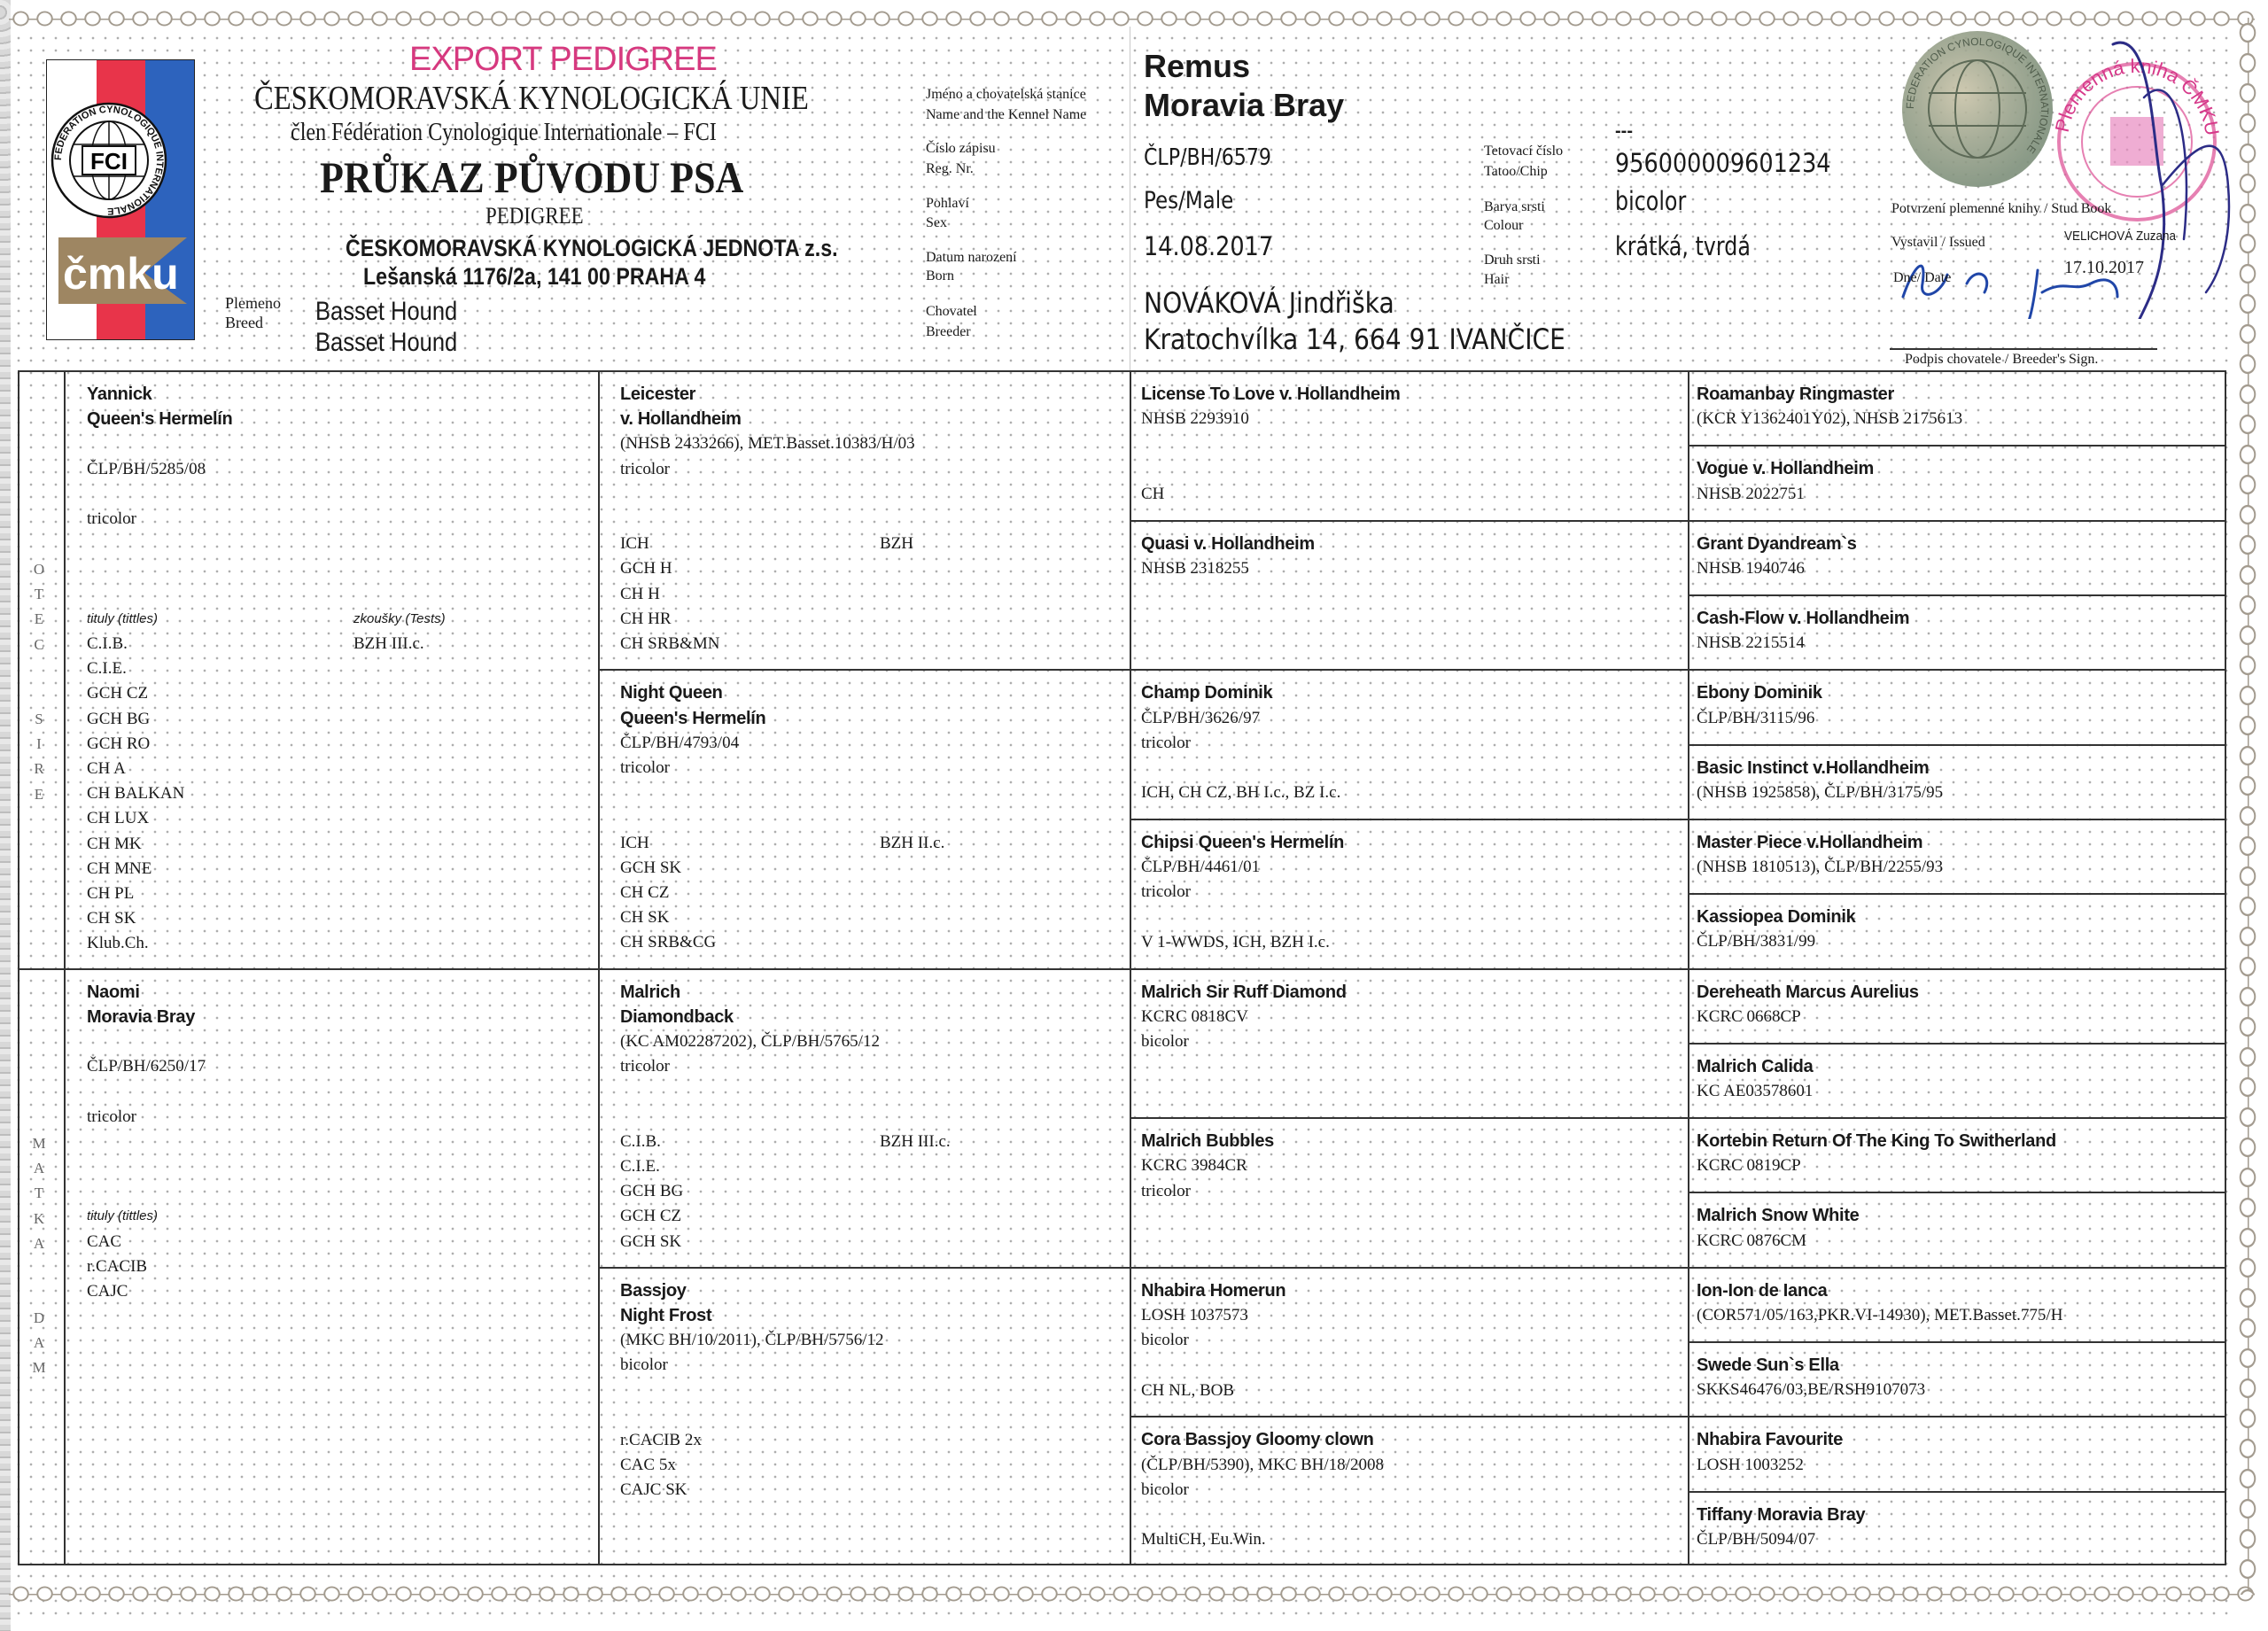 The width and height of the screenshot is (2268, 1631). What do you see at coordinates (1781, 1514) in the screenshot?
I see `gen4-name: Tiffany Moravia Bray` at bounding box center [1781, 1514].